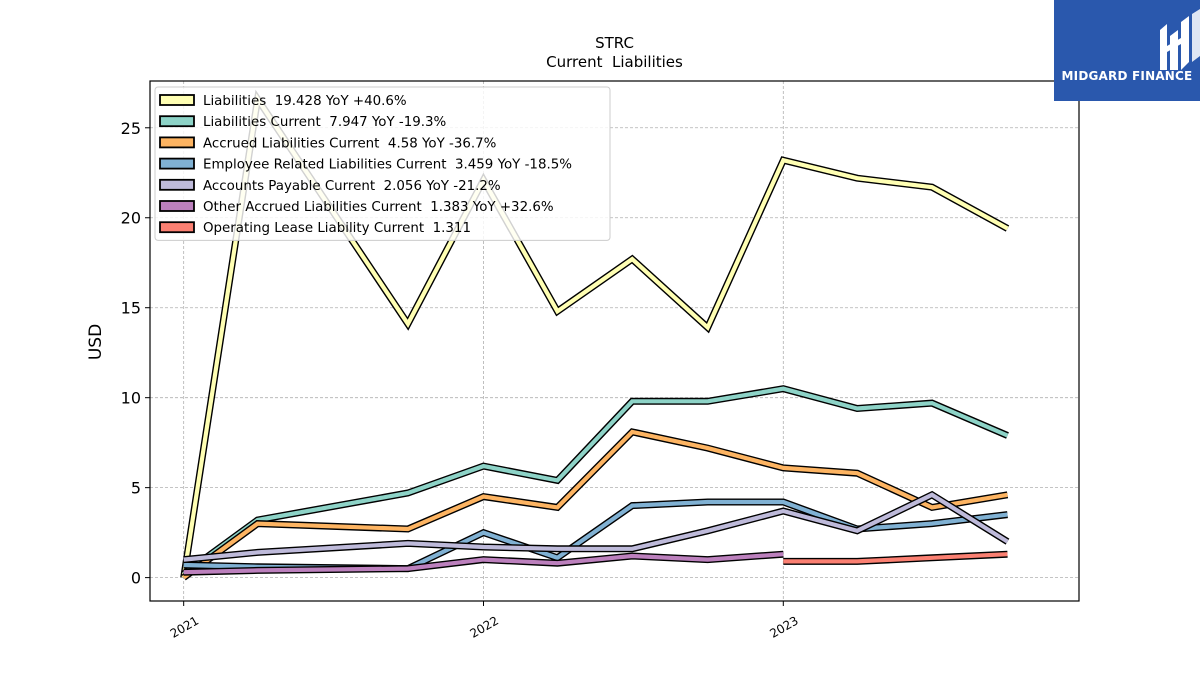 This screenshot has width=1200, height=675. I want to click on legend-label: Liabilities Current 7.947 YoY -19.3%, so click(324, 122).